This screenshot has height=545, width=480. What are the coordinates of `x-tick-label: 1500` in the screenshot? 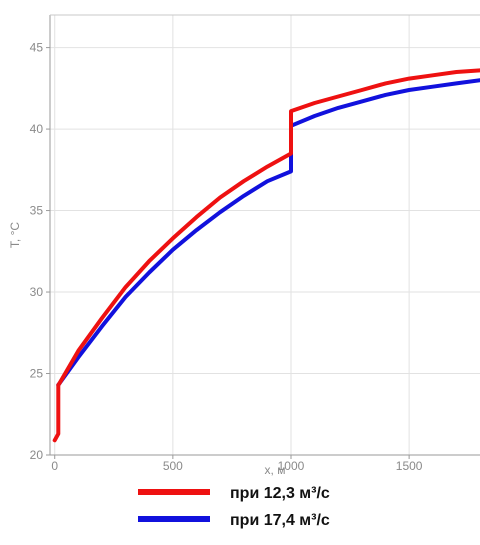 It's located at (409, 466).